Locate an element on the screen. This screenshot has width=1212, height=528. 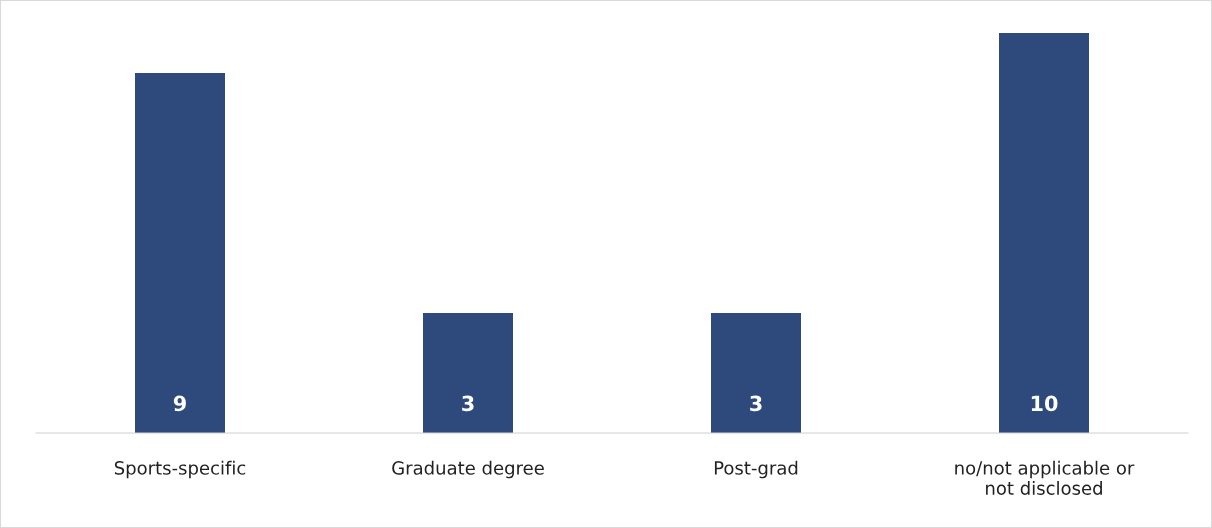
x-tick-label: Sports-specific is located at coordinates (180, 469).